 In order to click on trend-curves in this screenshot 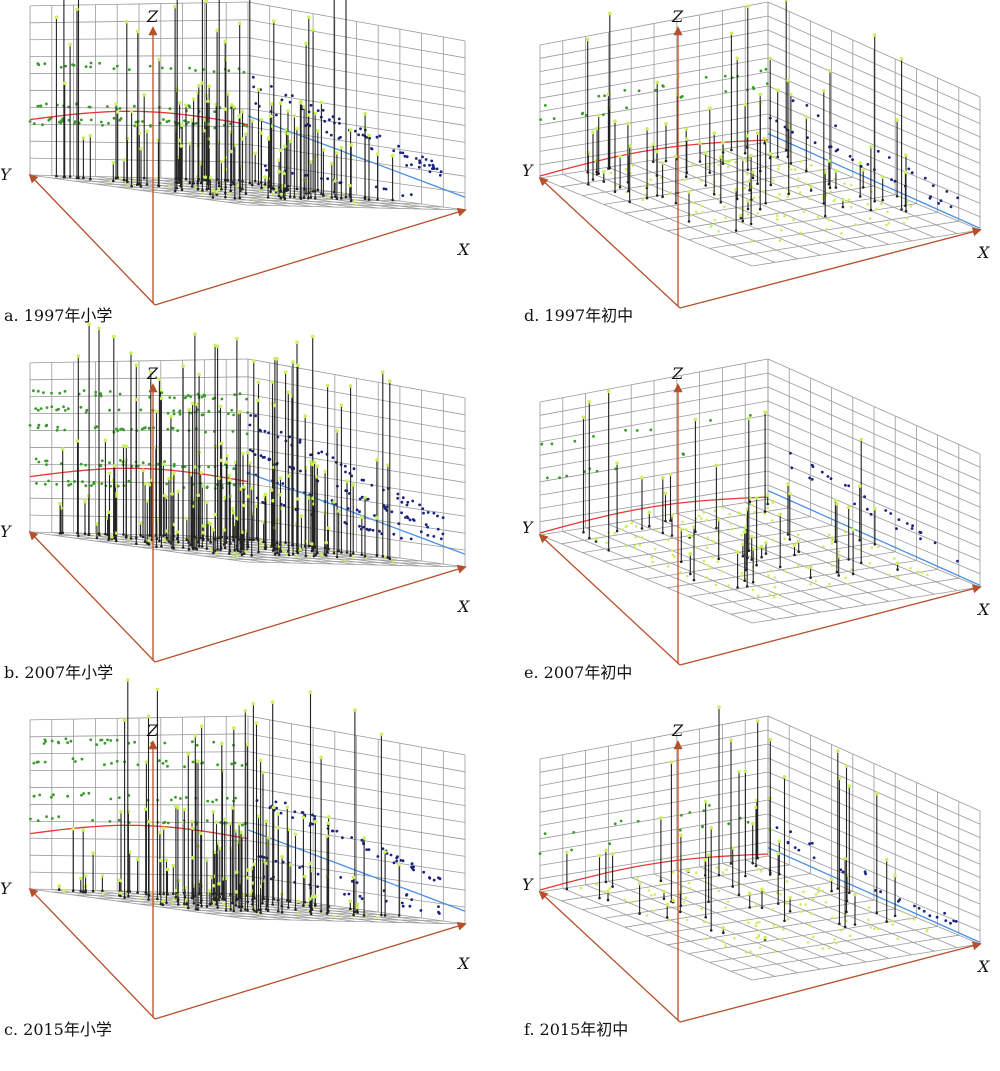, I will do `click(760, 895)`.